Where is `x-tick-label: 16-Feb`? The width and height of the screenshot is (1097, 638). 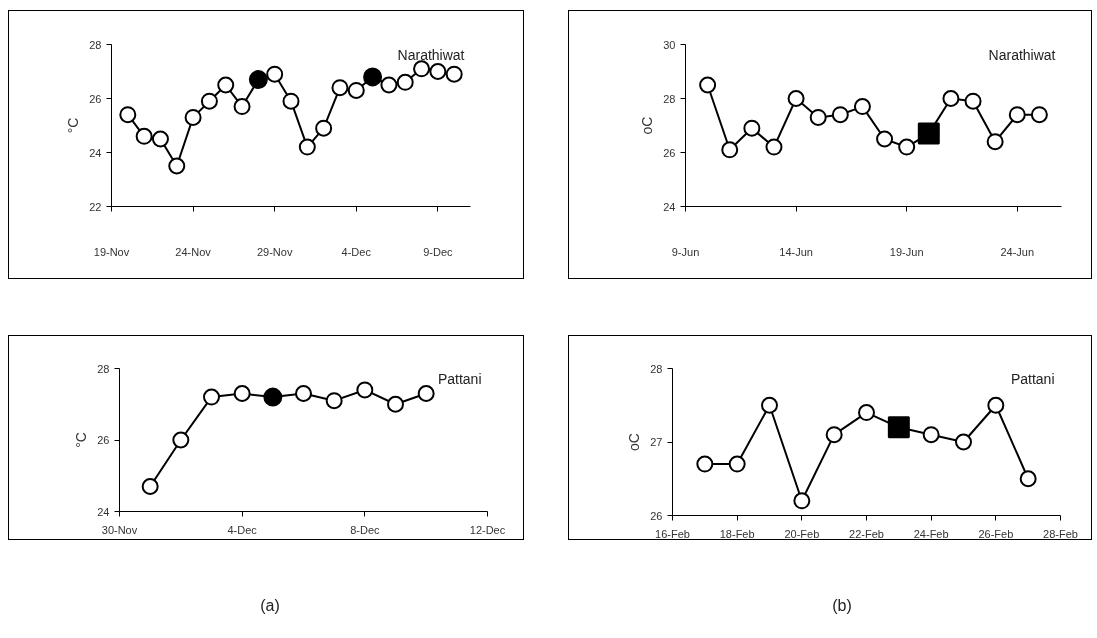
x-tick-label: 16-Feb is located at coordinates (672, 533).